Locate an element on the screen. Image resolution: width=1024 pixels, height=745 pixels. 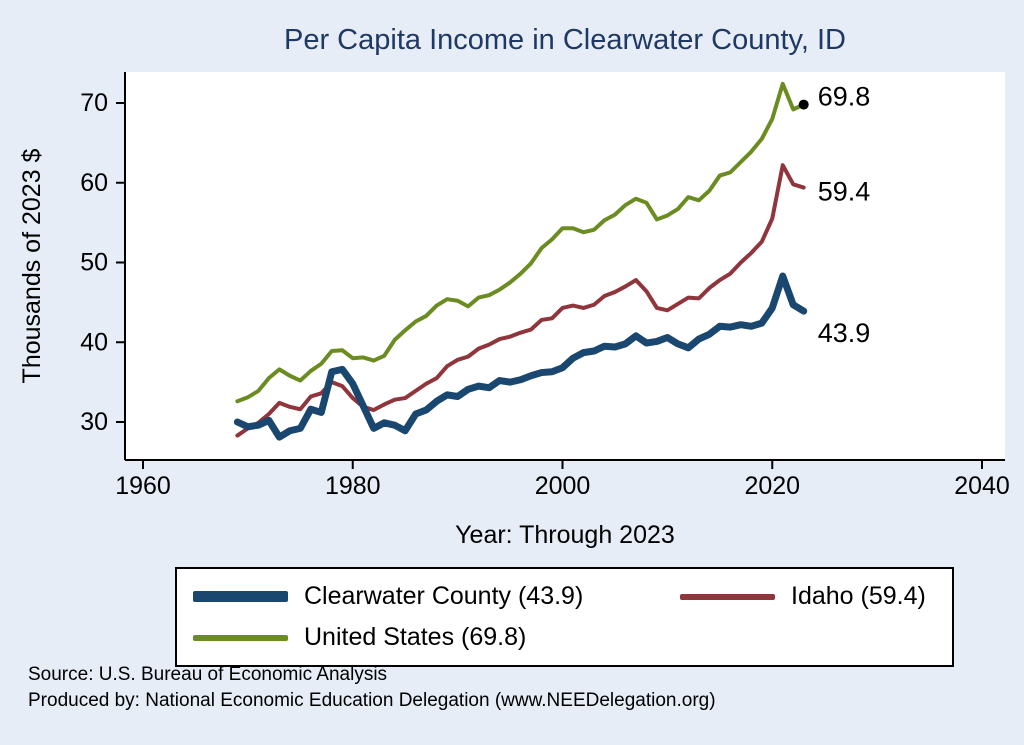
legend-swatch-us is located at coordinates (240, 637).